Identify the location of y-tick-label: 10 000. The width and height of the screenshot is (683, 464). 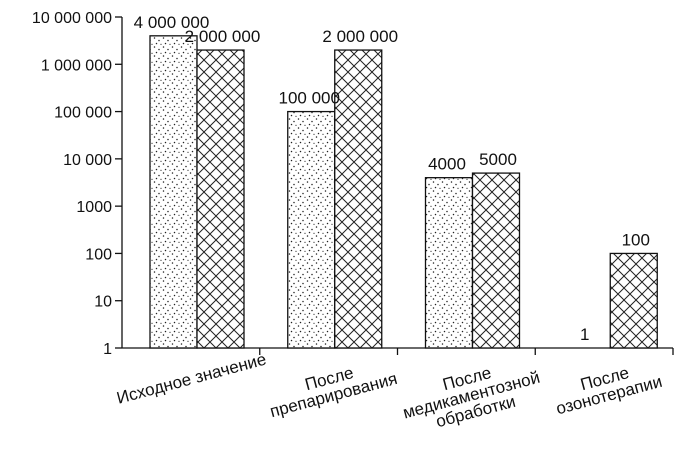
(87, 160).